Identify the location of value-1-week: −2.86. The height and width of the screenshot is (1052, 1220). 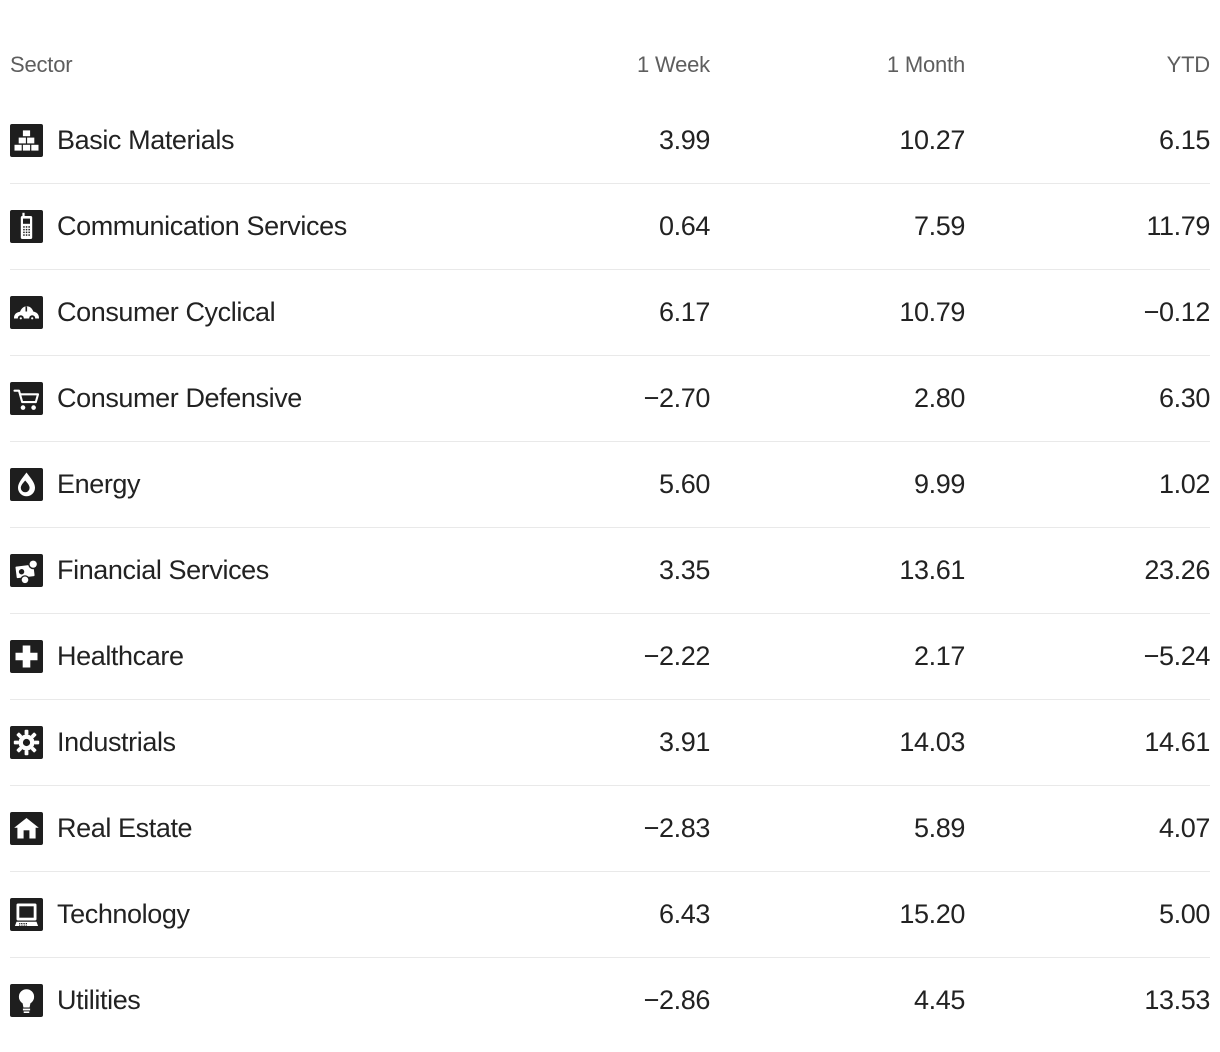
(677, 1000).